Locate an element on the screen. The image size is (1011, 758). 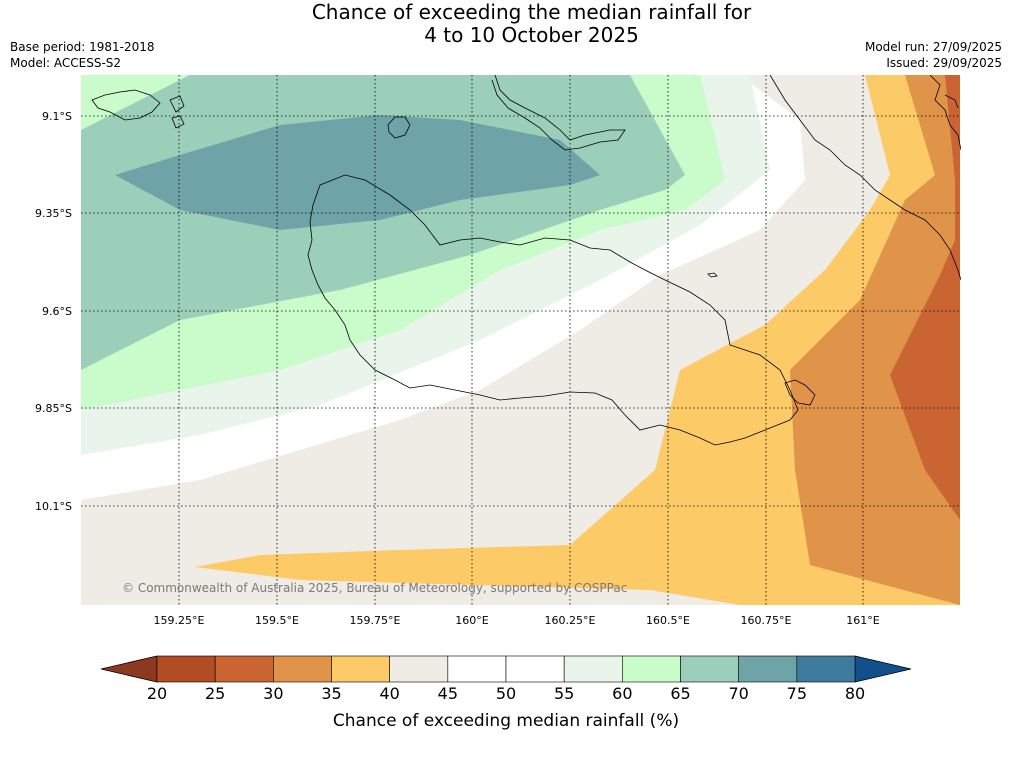
colorbar-high-arrow is located at coordinates (883, 669).